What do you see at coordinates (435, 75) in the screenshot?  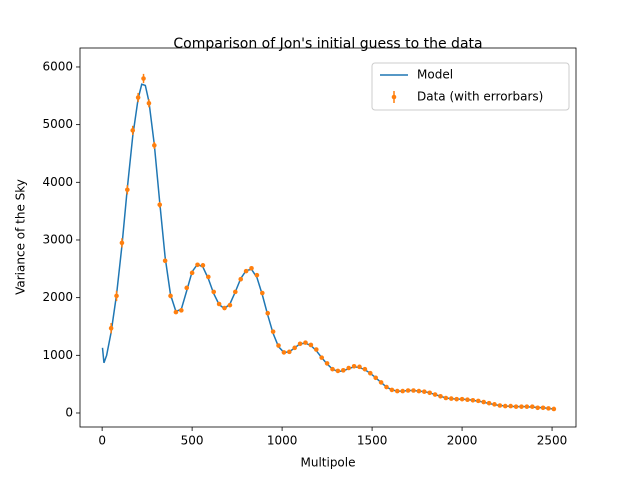 I see `legend-label: Model` at bounding box center [435, 75].